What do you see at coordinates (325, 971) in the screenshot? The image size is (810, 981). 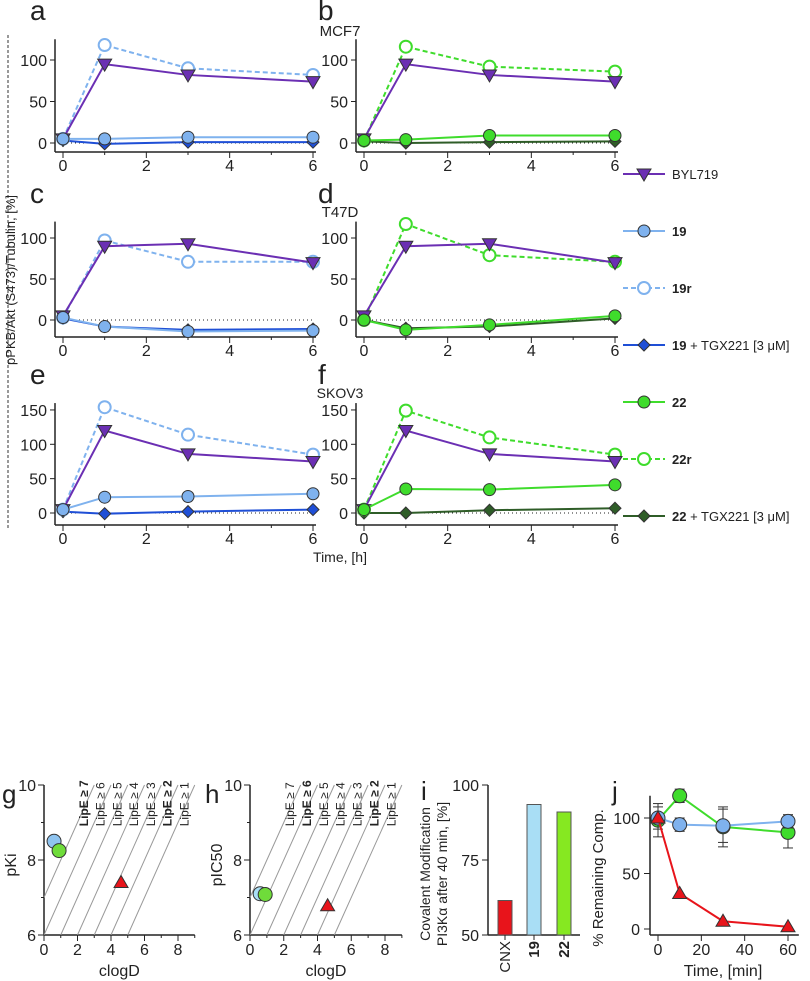 I see `x-axis-label: clogD` at bounding box center [325, 971].